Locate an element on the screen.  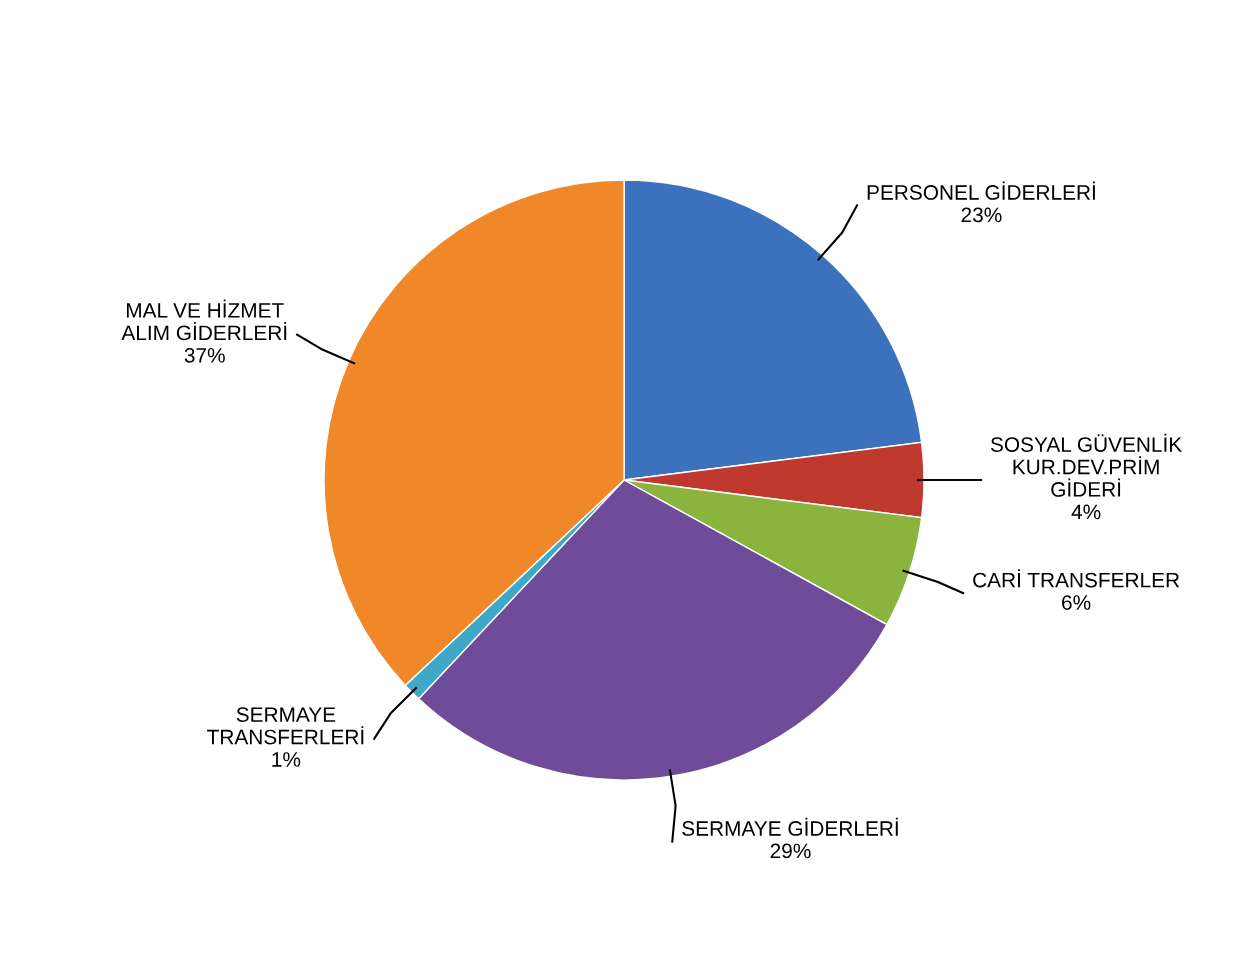
slice-label: SERMAYE TRANSFERLERİ is located at coordinates (285, 726).